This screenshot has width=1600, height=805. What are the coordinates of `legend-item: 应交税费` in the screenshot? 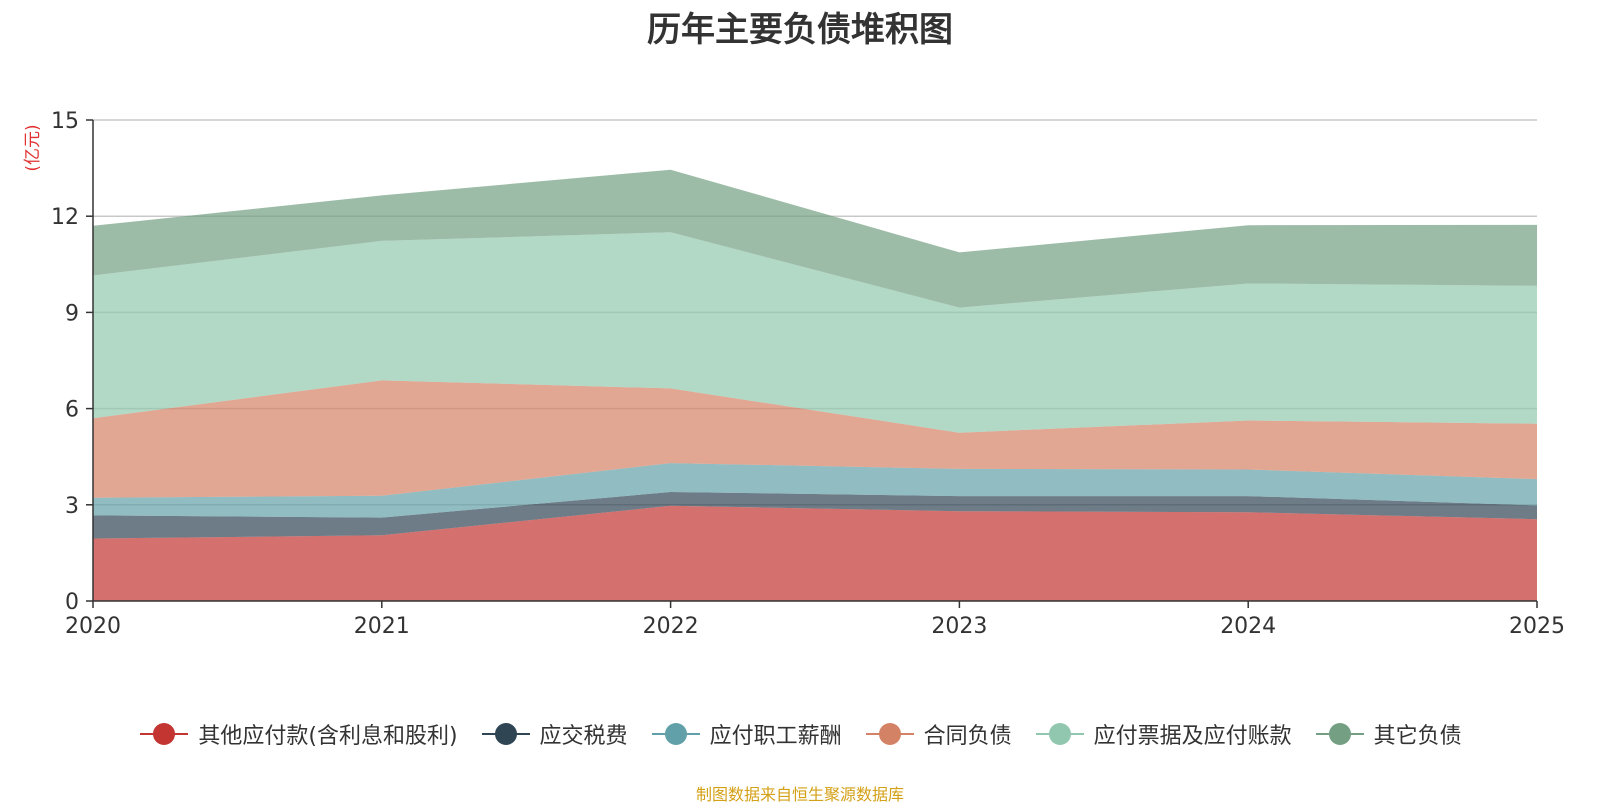 It's located at (554, 734).